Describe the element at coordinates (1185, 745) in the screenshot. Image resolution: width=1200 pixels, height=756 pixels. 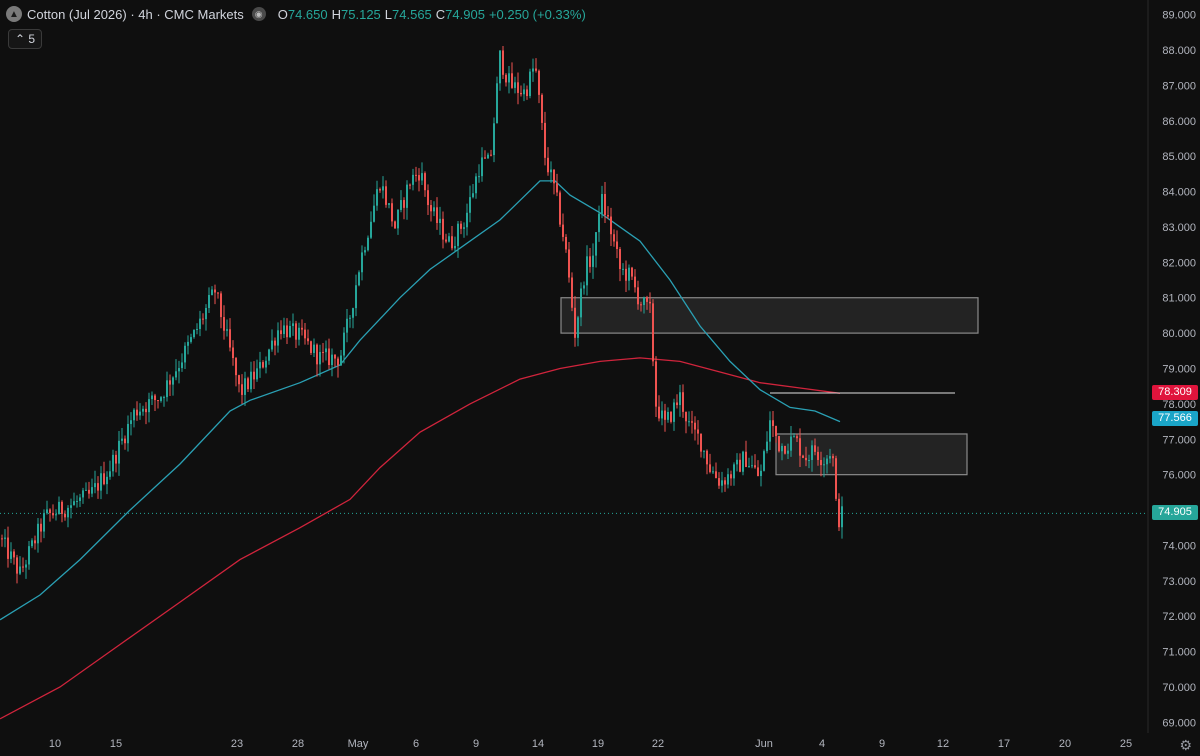
I see `gear-icon: ⚙` at that location.